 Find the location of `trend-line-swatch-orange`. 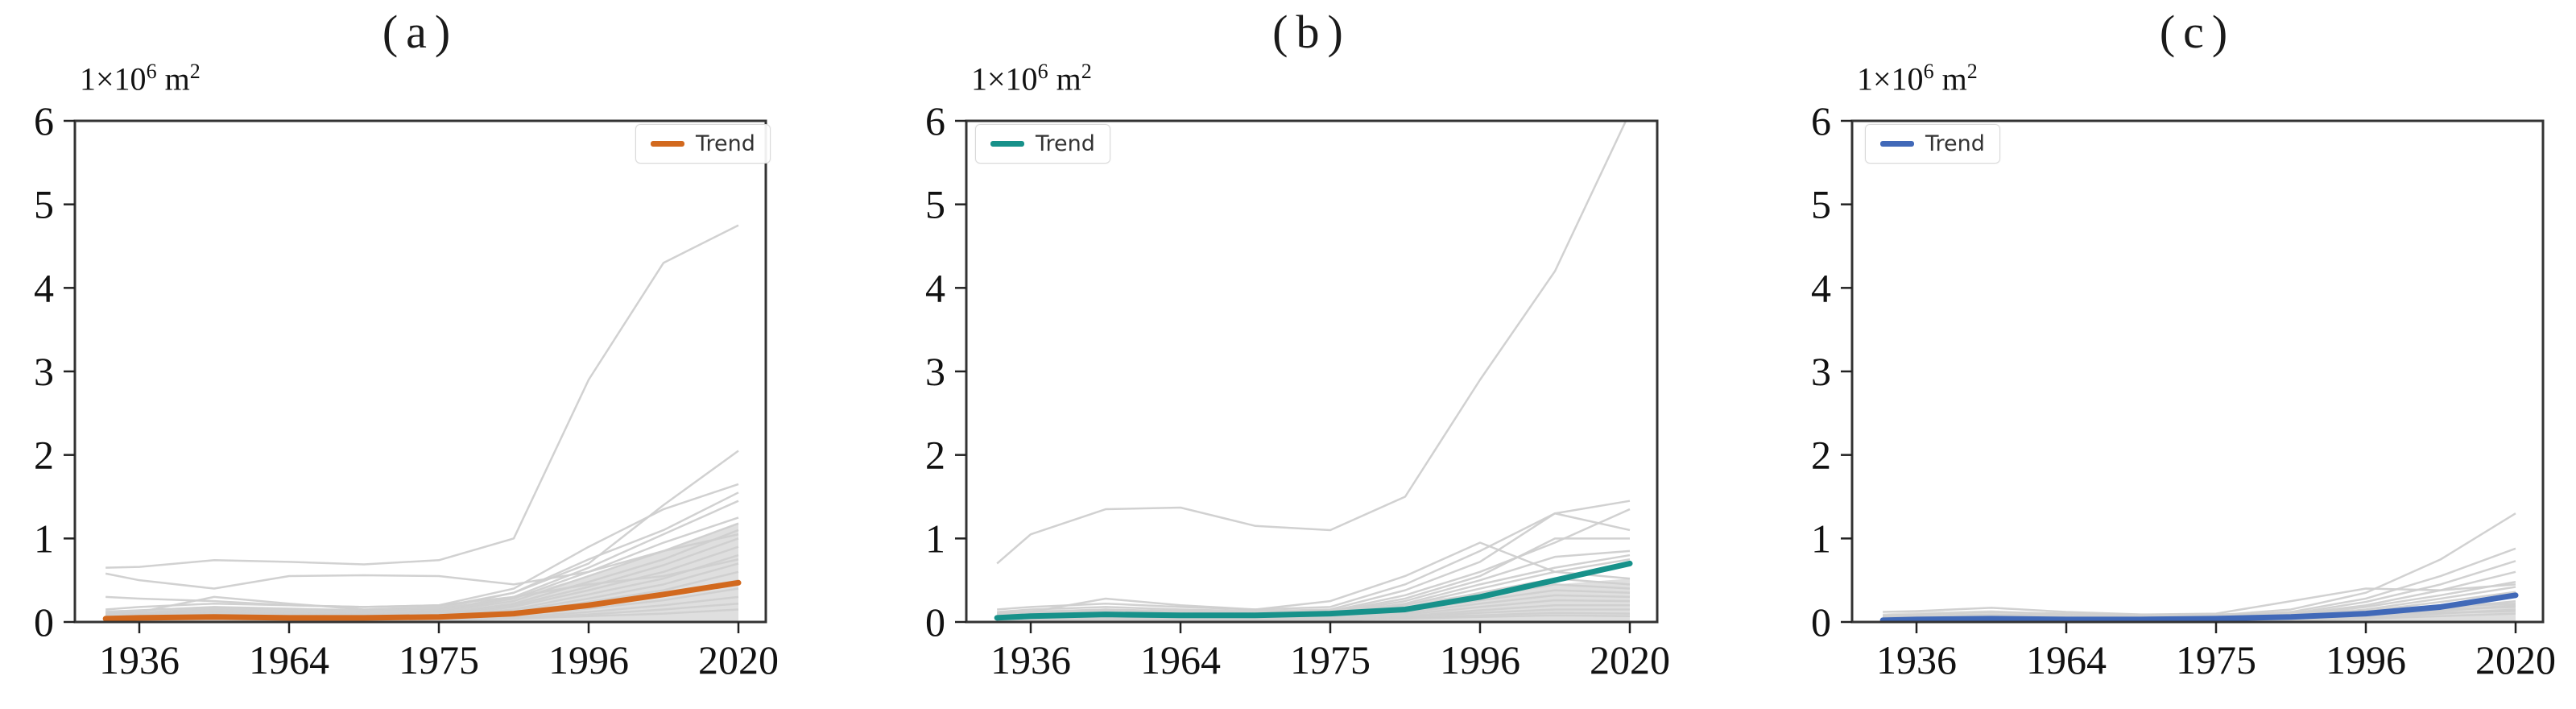

trend-line-swatch-orange is located at coordinates (668, 144).